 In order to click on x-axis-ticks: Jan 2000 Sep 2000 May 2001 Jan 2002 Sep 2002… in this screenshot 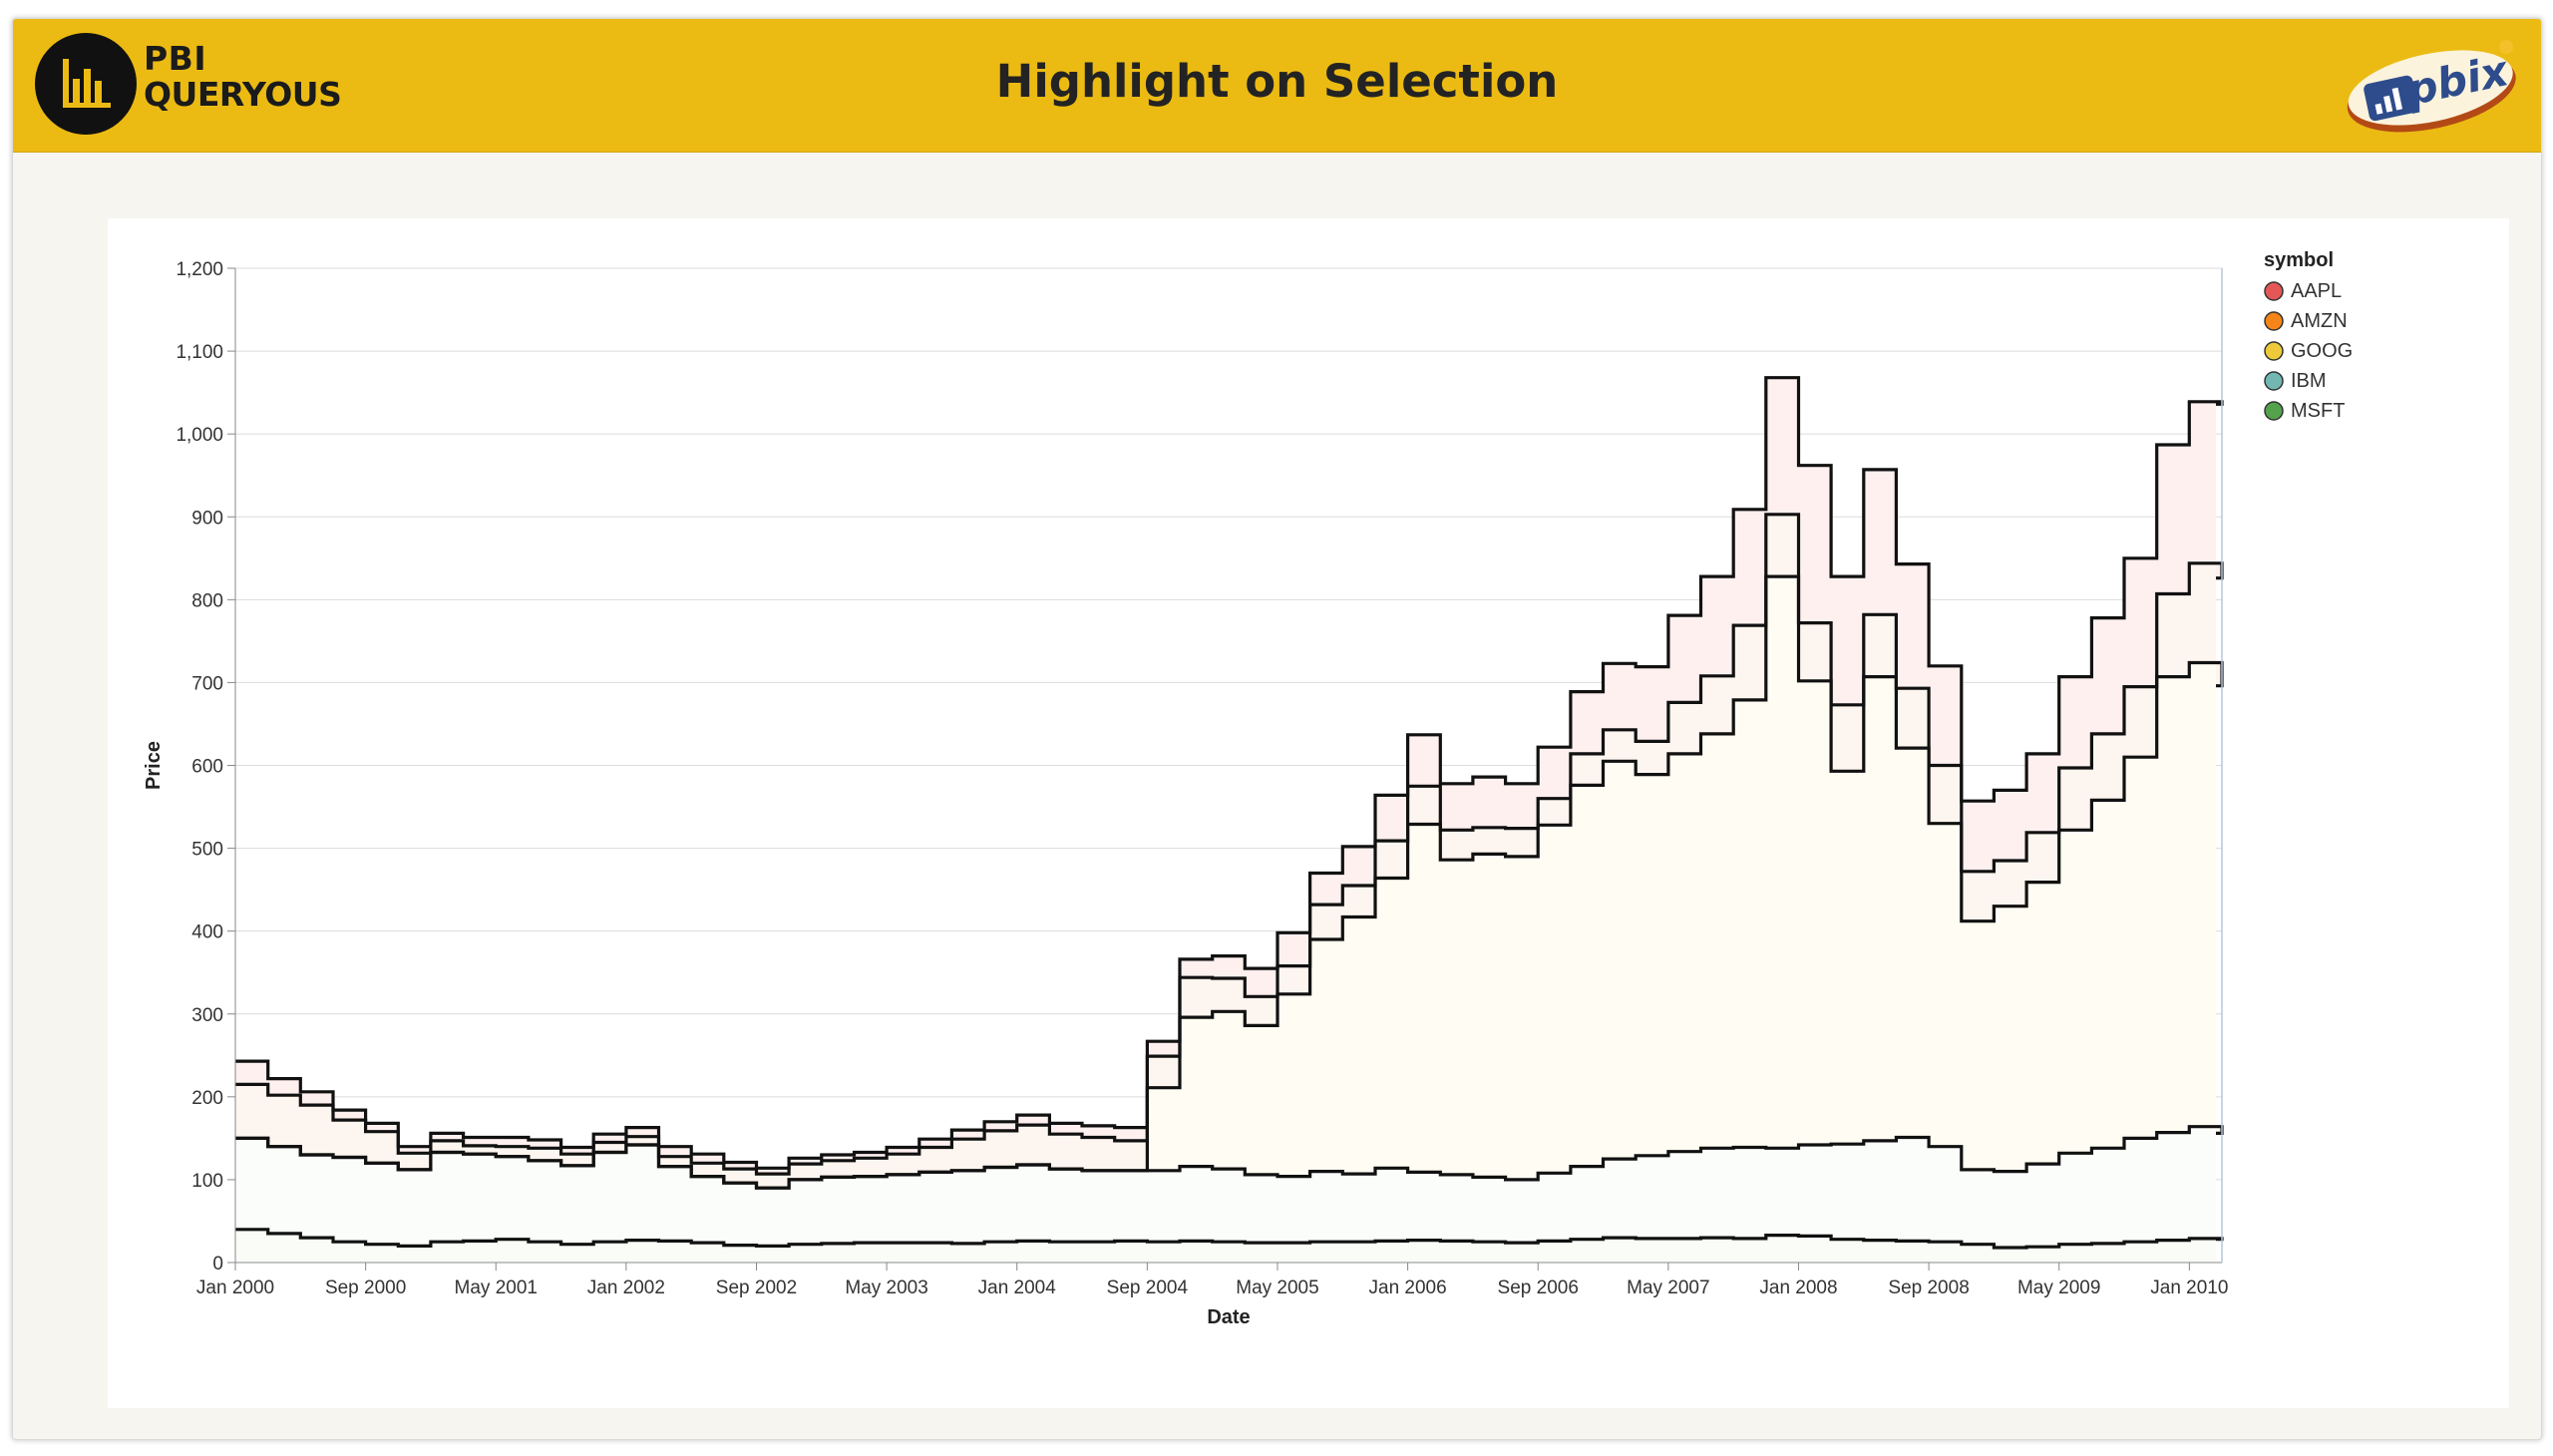, I will do `click(1212, 1280)`.